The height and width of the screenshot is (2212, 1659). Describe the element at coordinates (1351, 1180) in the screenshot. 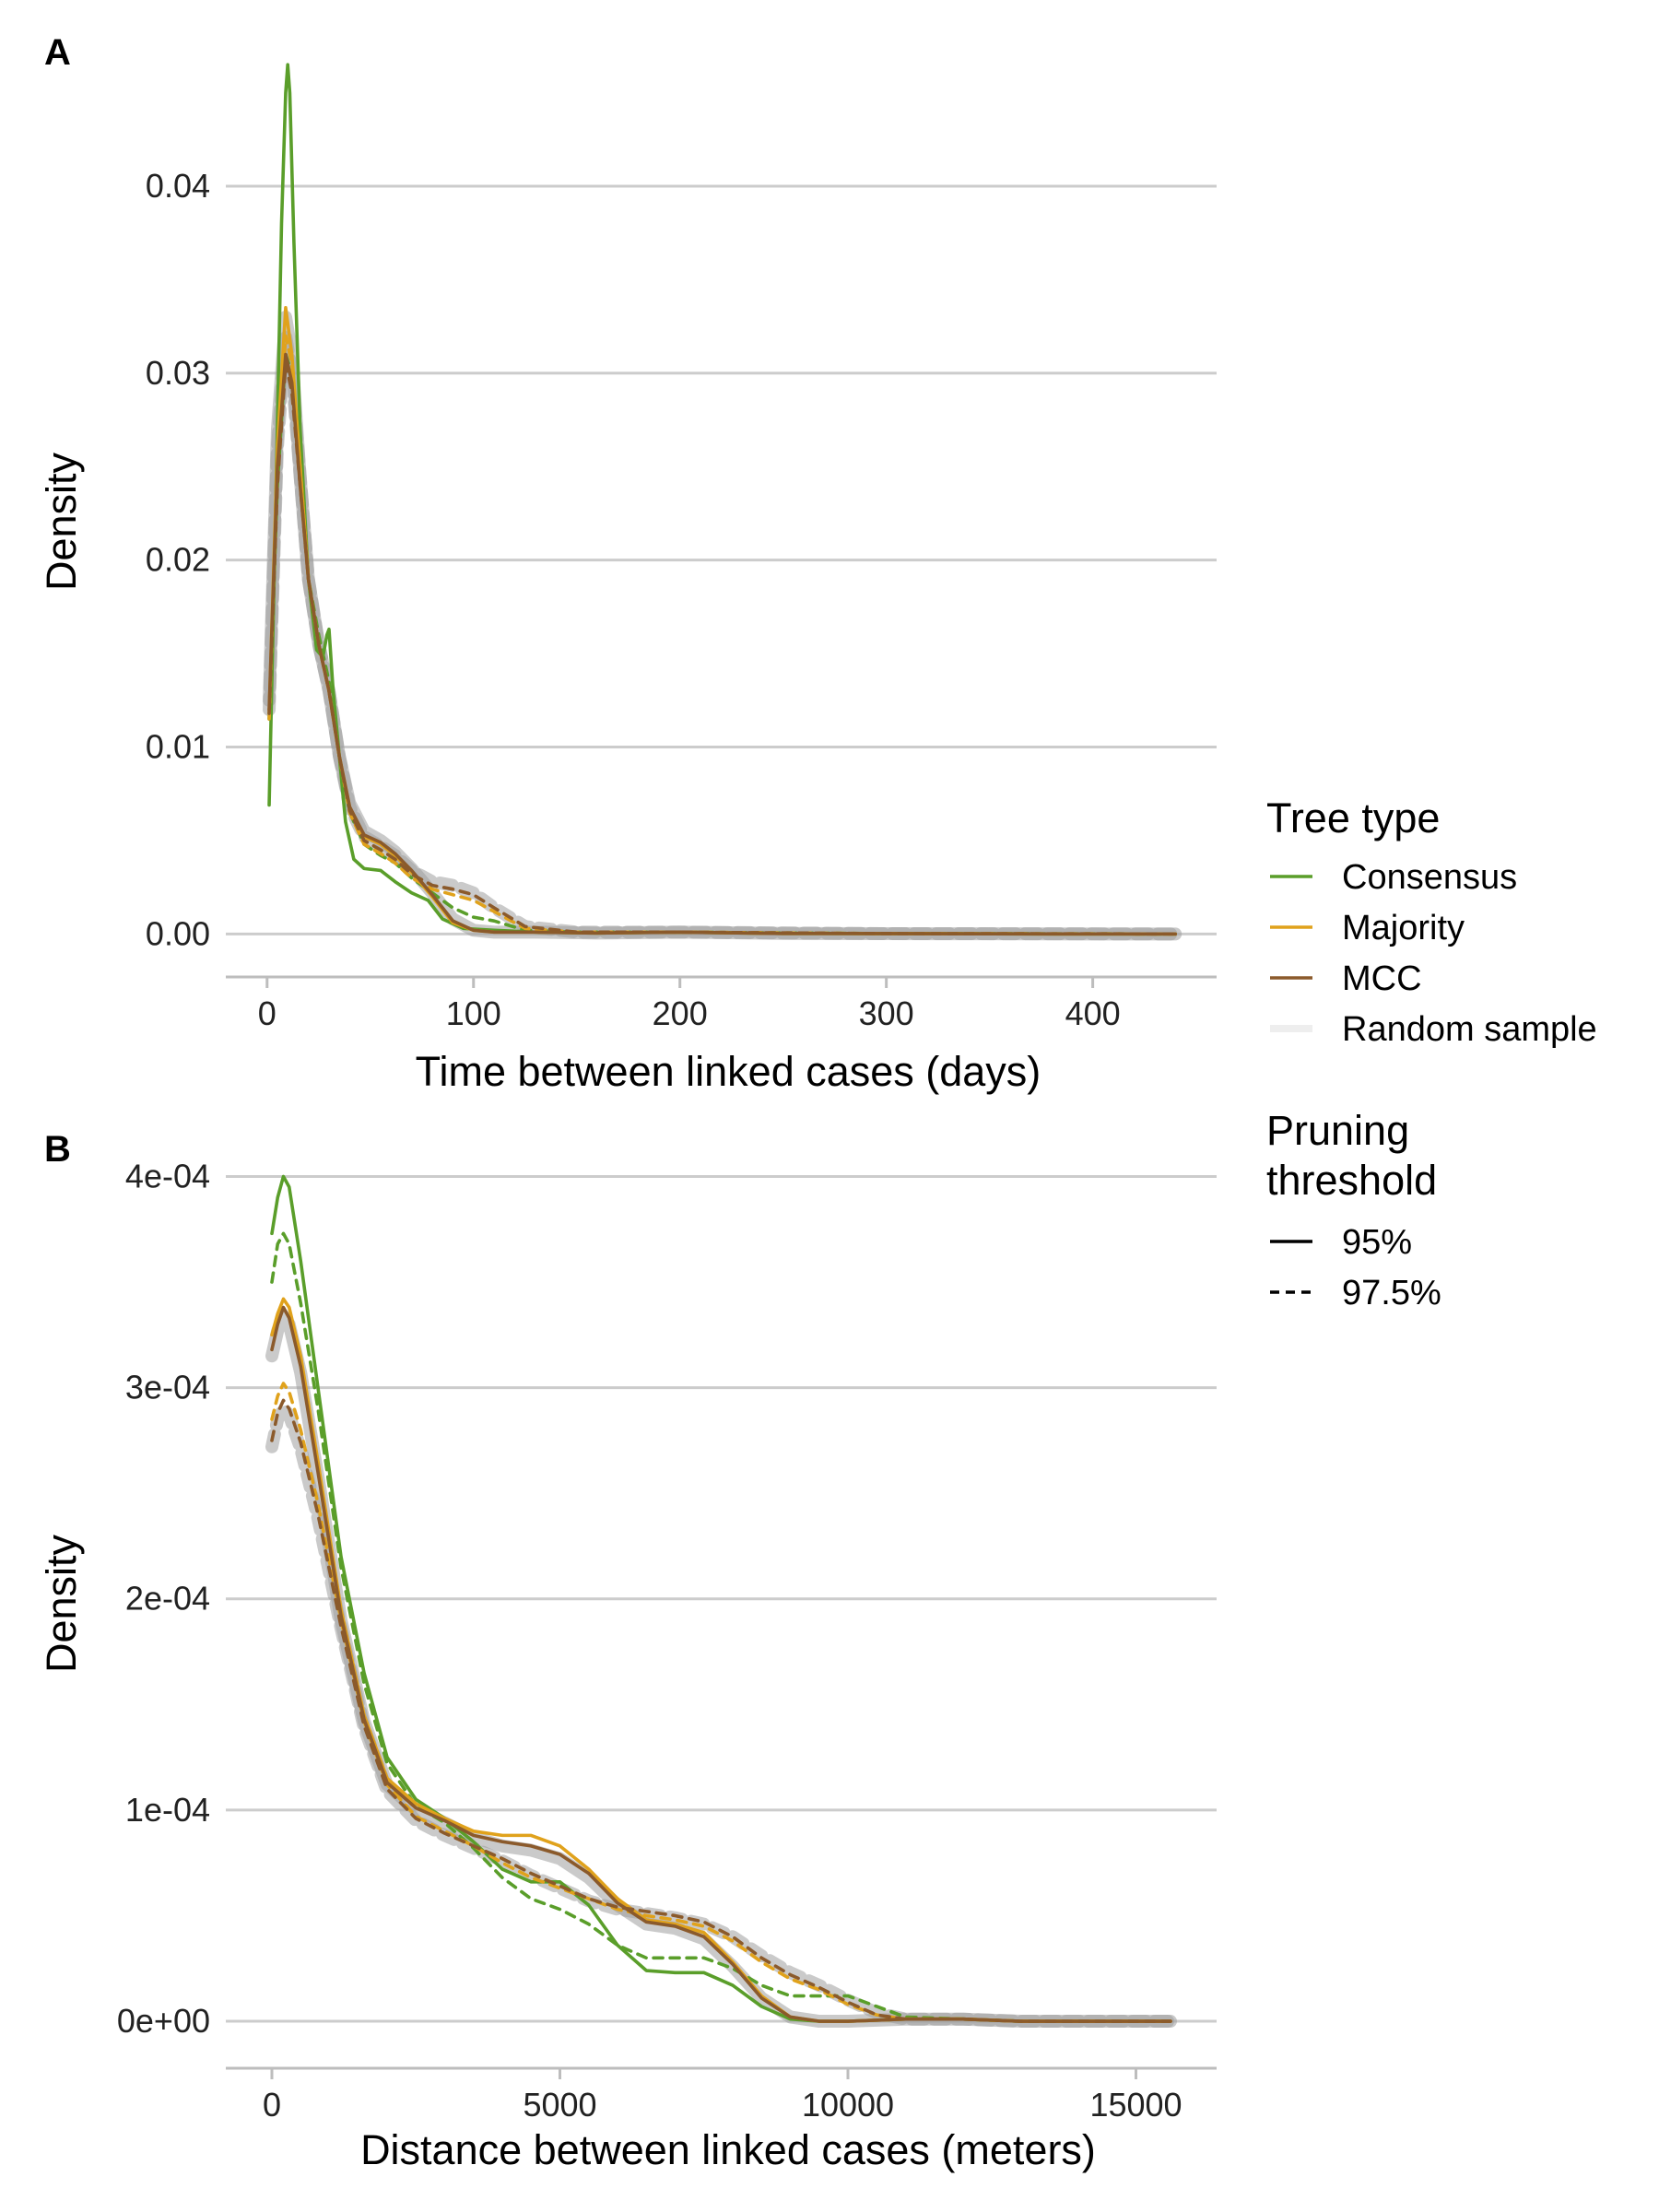

I see `legend-pruning-title-line2: threshold` at that location.